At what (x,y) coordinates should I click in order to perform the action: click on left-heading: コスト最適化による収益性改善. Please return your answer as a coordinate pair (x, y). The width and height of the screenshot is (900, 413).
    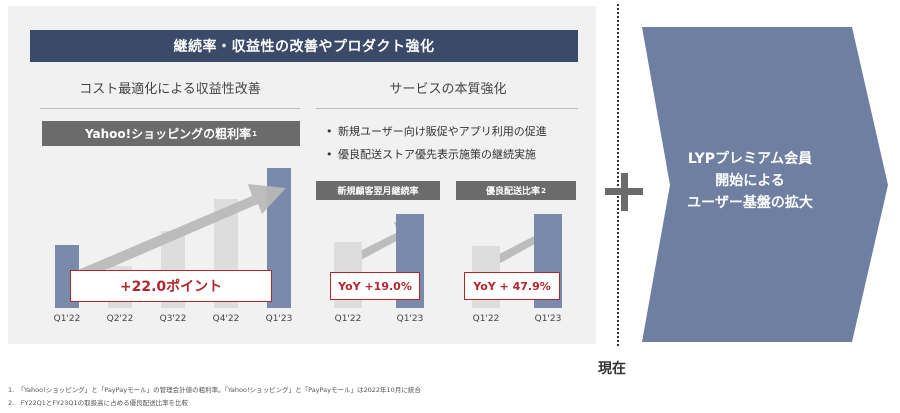
    Looking at the image, I should click on (170, 89).